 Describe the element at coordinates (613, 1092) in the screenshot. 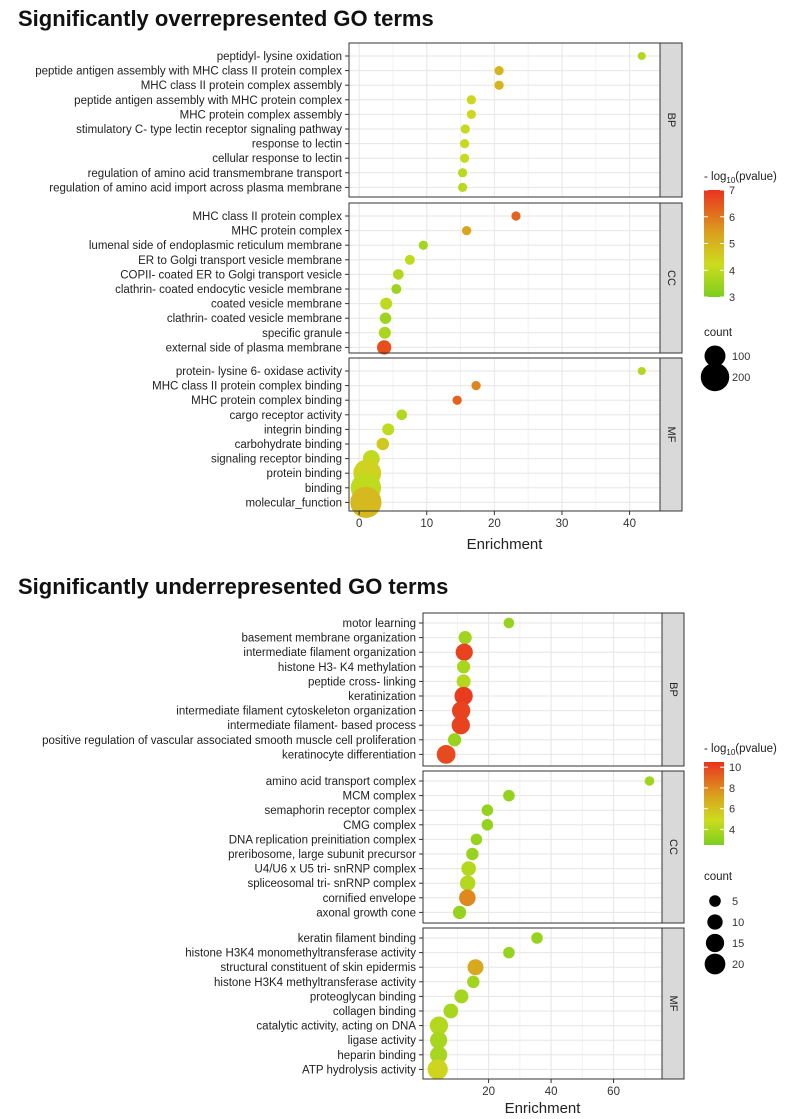

I see `x-tick-label: 60` at that location.